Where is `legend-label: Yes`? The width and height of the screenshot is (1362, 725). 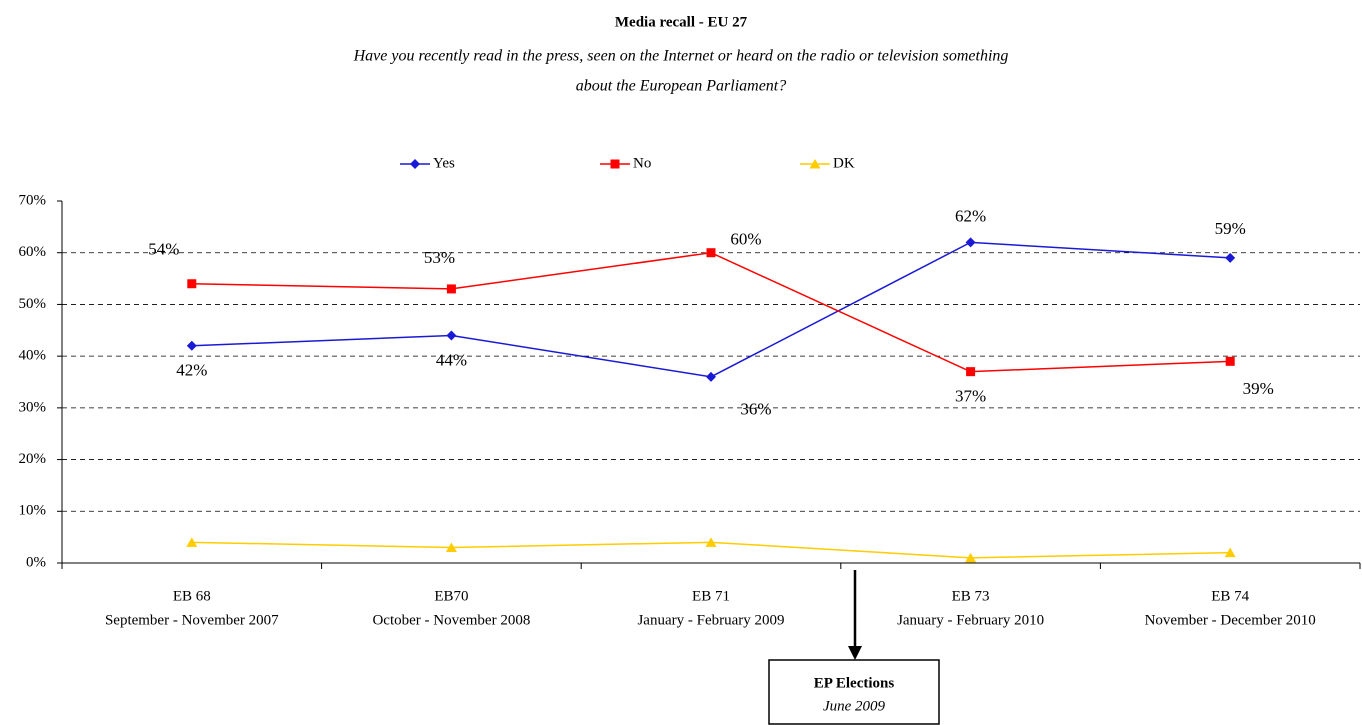 legend-label: Yes is located at coordinates (444, 163).